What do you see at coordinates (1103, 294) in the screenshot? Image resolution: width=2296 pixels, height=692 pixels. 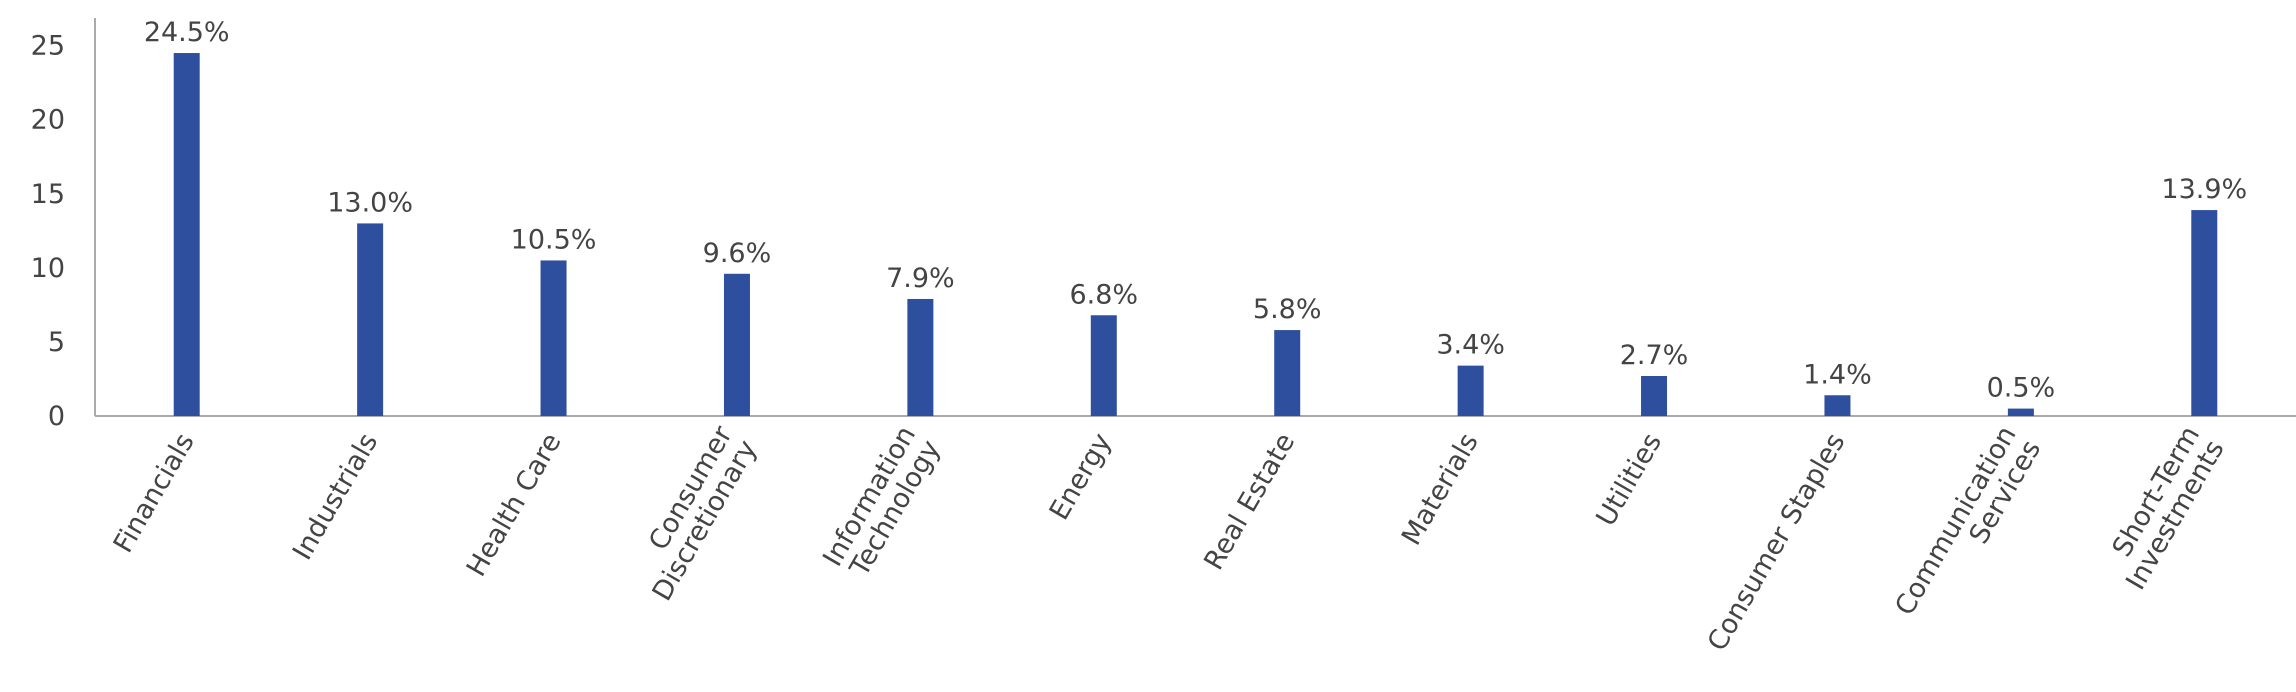 I see `value-label: 6.8%` at bounding box center [1103, 294].